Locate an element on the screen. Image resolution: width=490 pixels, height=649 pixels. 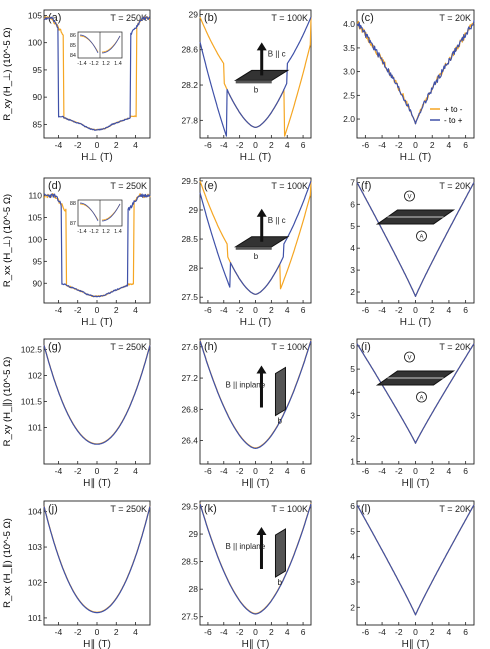
ammeter-symbol is located at coordinates (421, 236).